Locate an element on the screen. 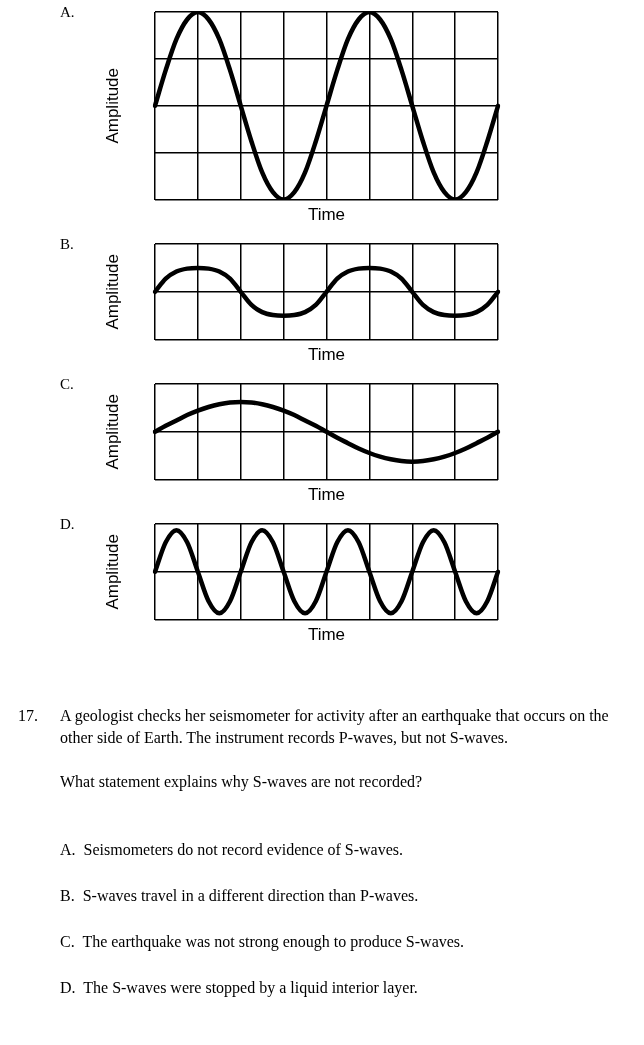 Image resolution: width=644 pixels, height=1045 pixels. text: B. S-waves travel in a different direction than P-waves. is located at coordinates (240, 896).